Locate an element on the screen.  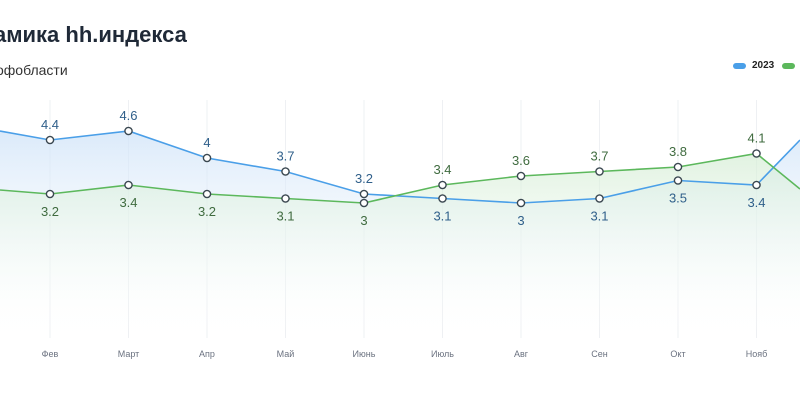
data-label: 4 is located at coordinates (206, 142).